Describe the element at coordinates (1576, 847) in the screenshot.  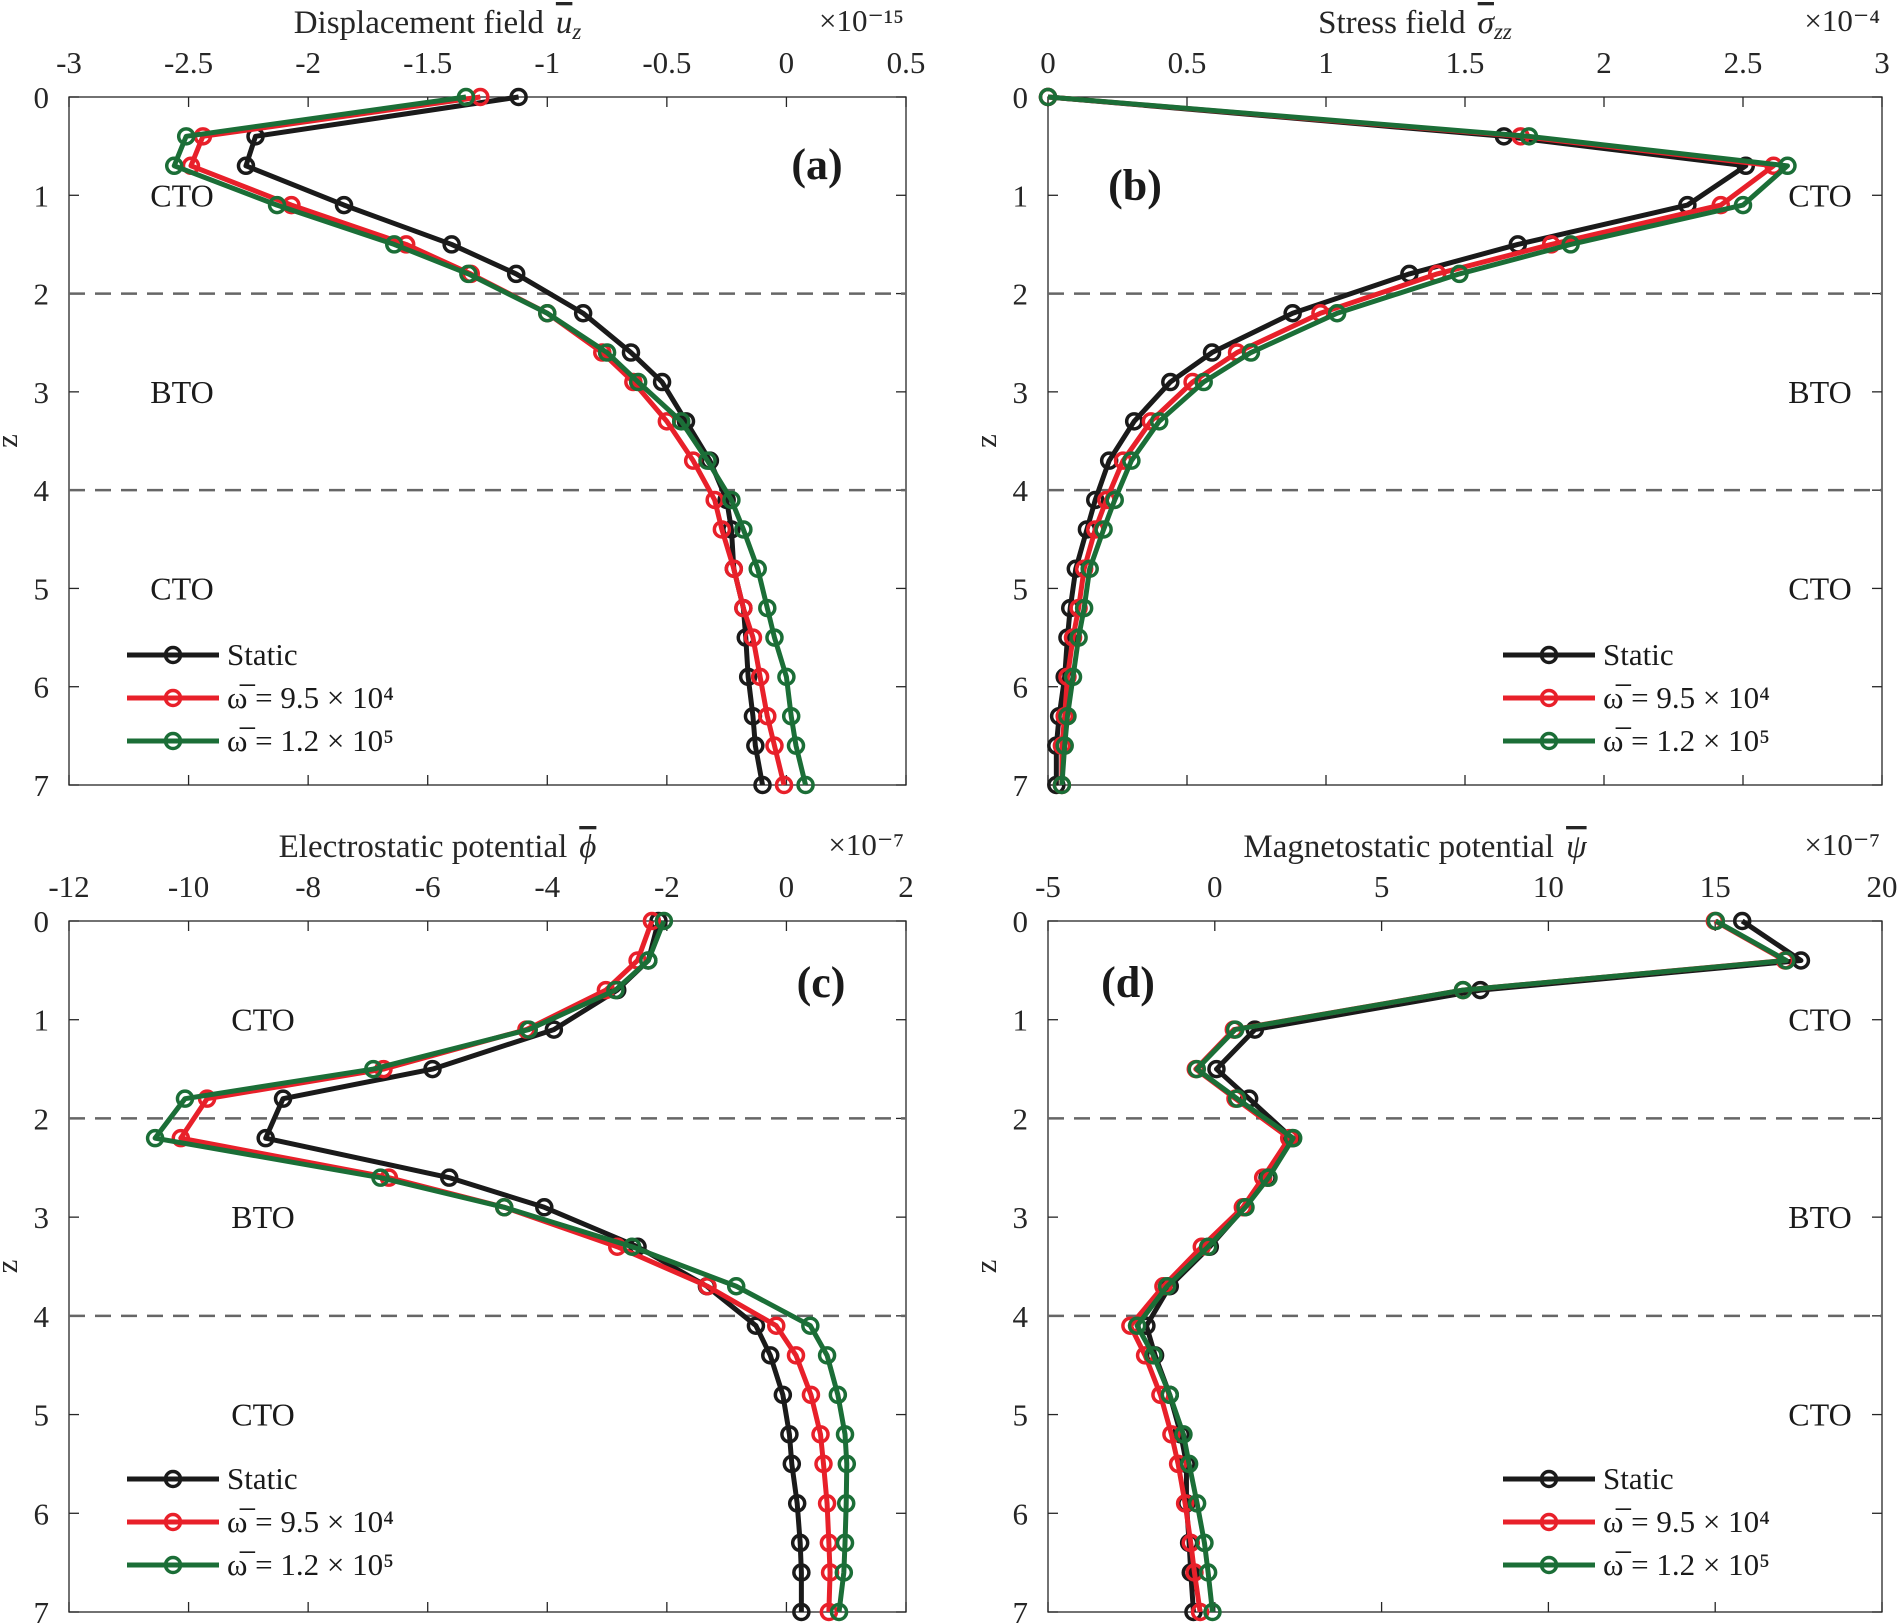
I see `title-symbol: ψ` at that location.